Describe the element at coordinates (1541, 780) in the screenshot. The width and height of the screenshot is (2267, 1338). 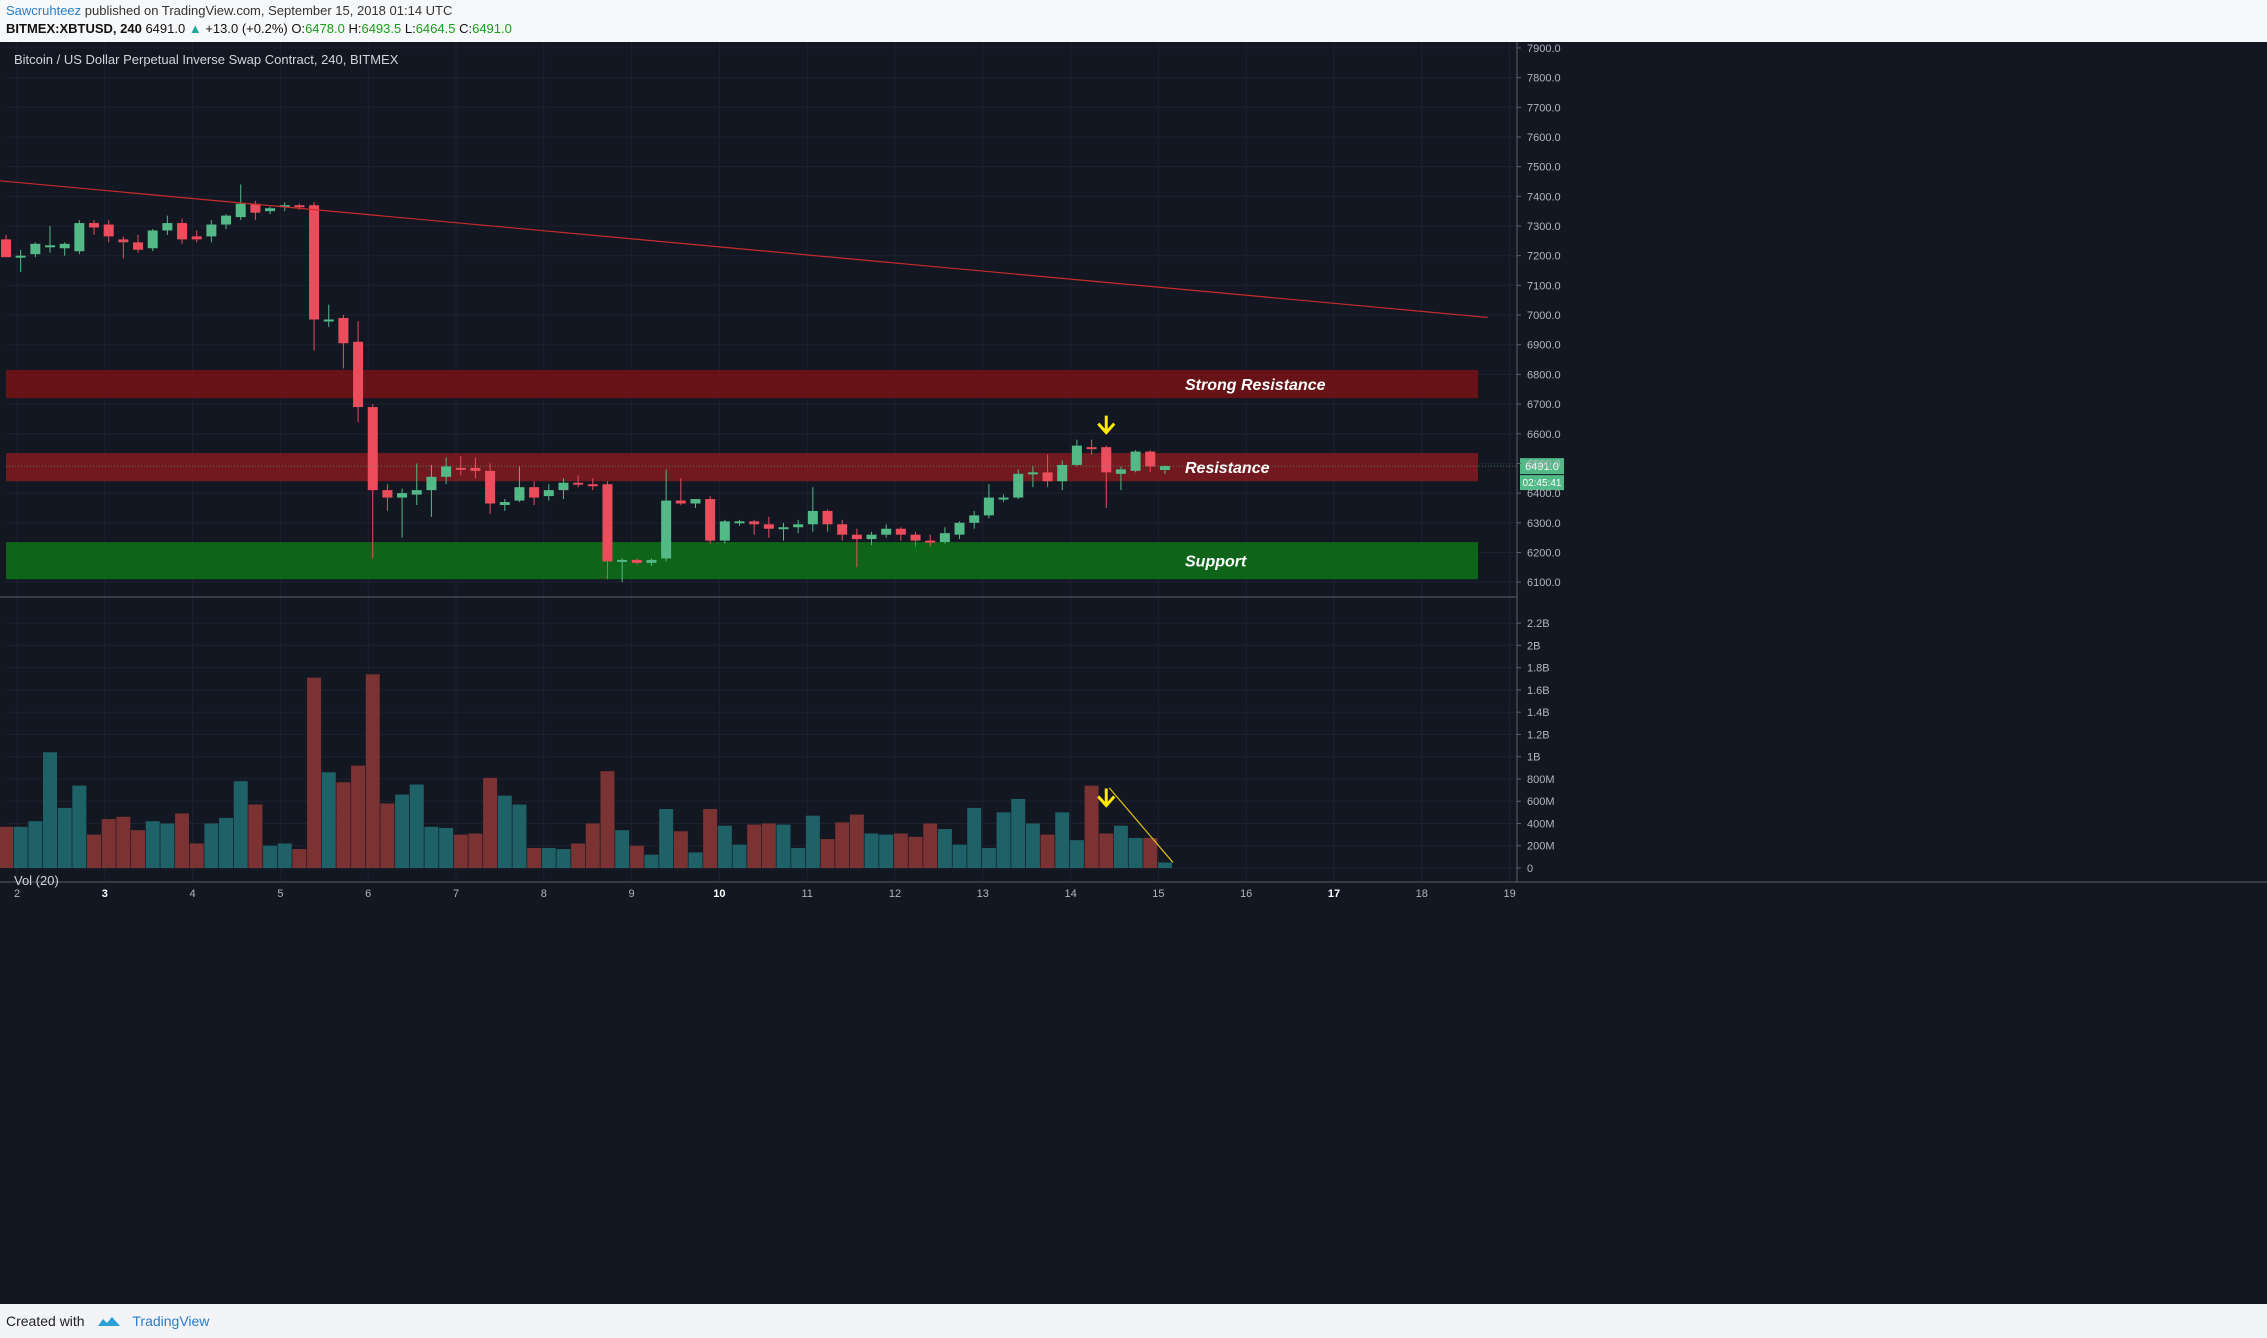
I see `volume-tick-label: 800M` at that location.